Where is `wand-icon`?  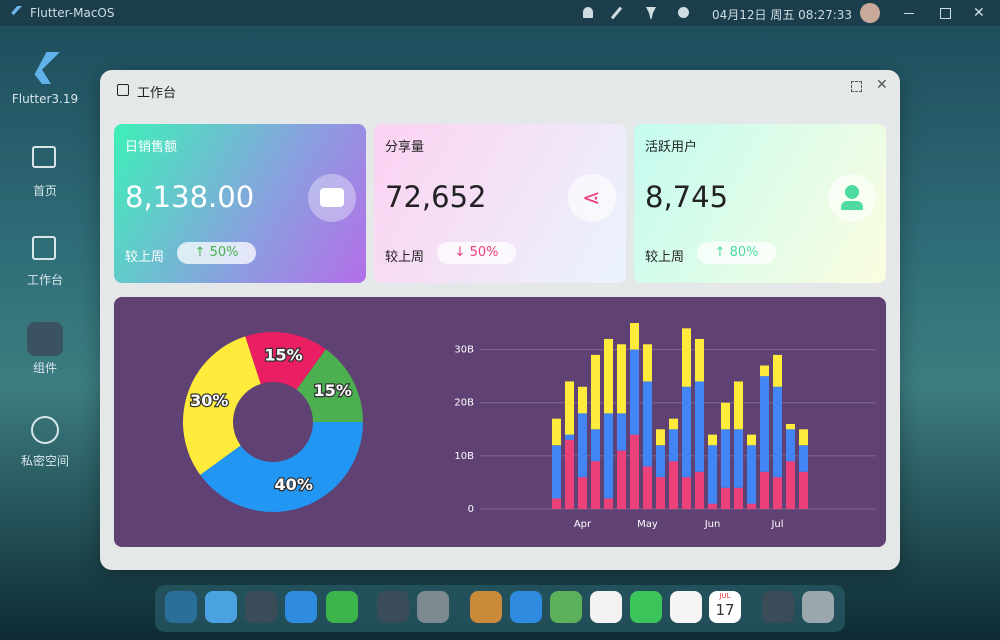 wand-icon is located at coordinates (616, 13).